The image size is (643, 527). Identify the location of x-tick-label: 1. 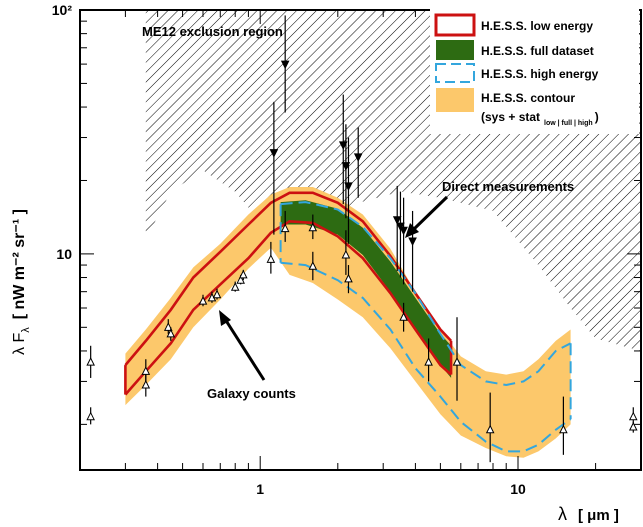
(260, 489).